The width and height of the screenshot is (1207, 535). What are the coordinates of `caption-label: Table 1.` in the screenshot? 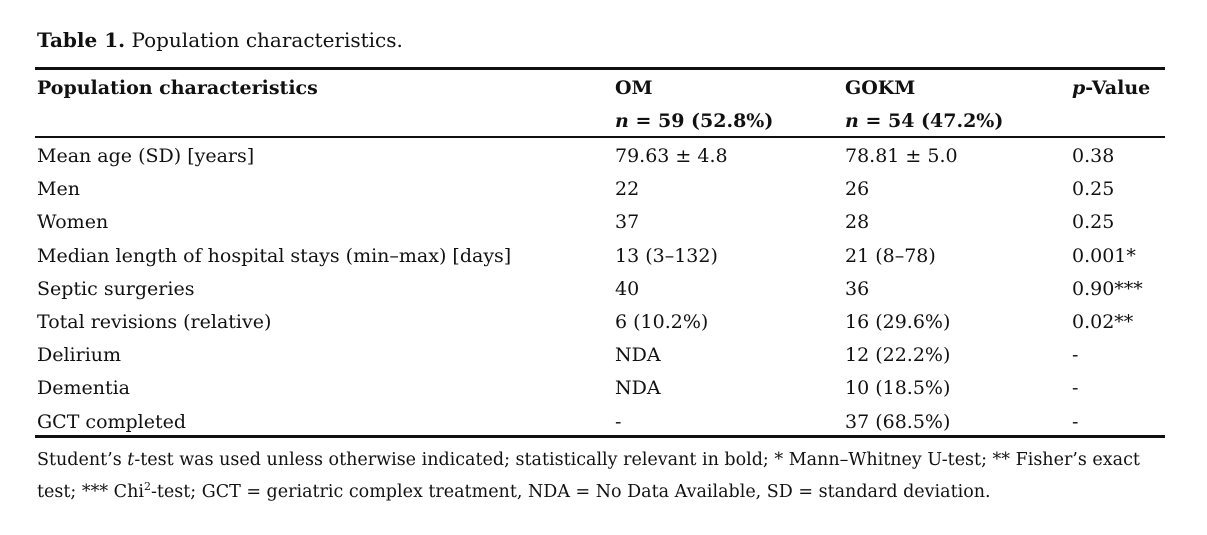 It's located at (81, 40).